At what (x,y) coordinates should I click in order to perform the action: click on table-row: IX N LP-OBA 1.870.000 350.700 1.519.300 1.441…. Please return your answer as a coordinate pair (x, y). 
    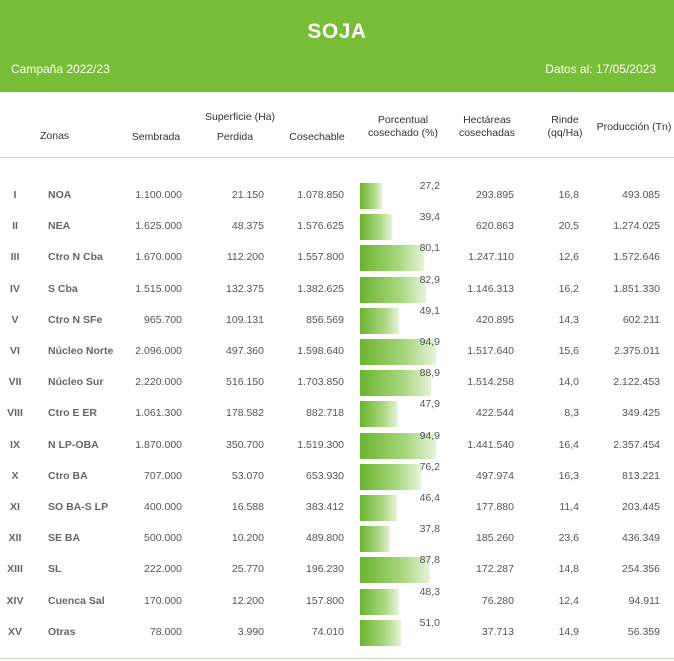
    Looking at the image, I should click on (337, 445).